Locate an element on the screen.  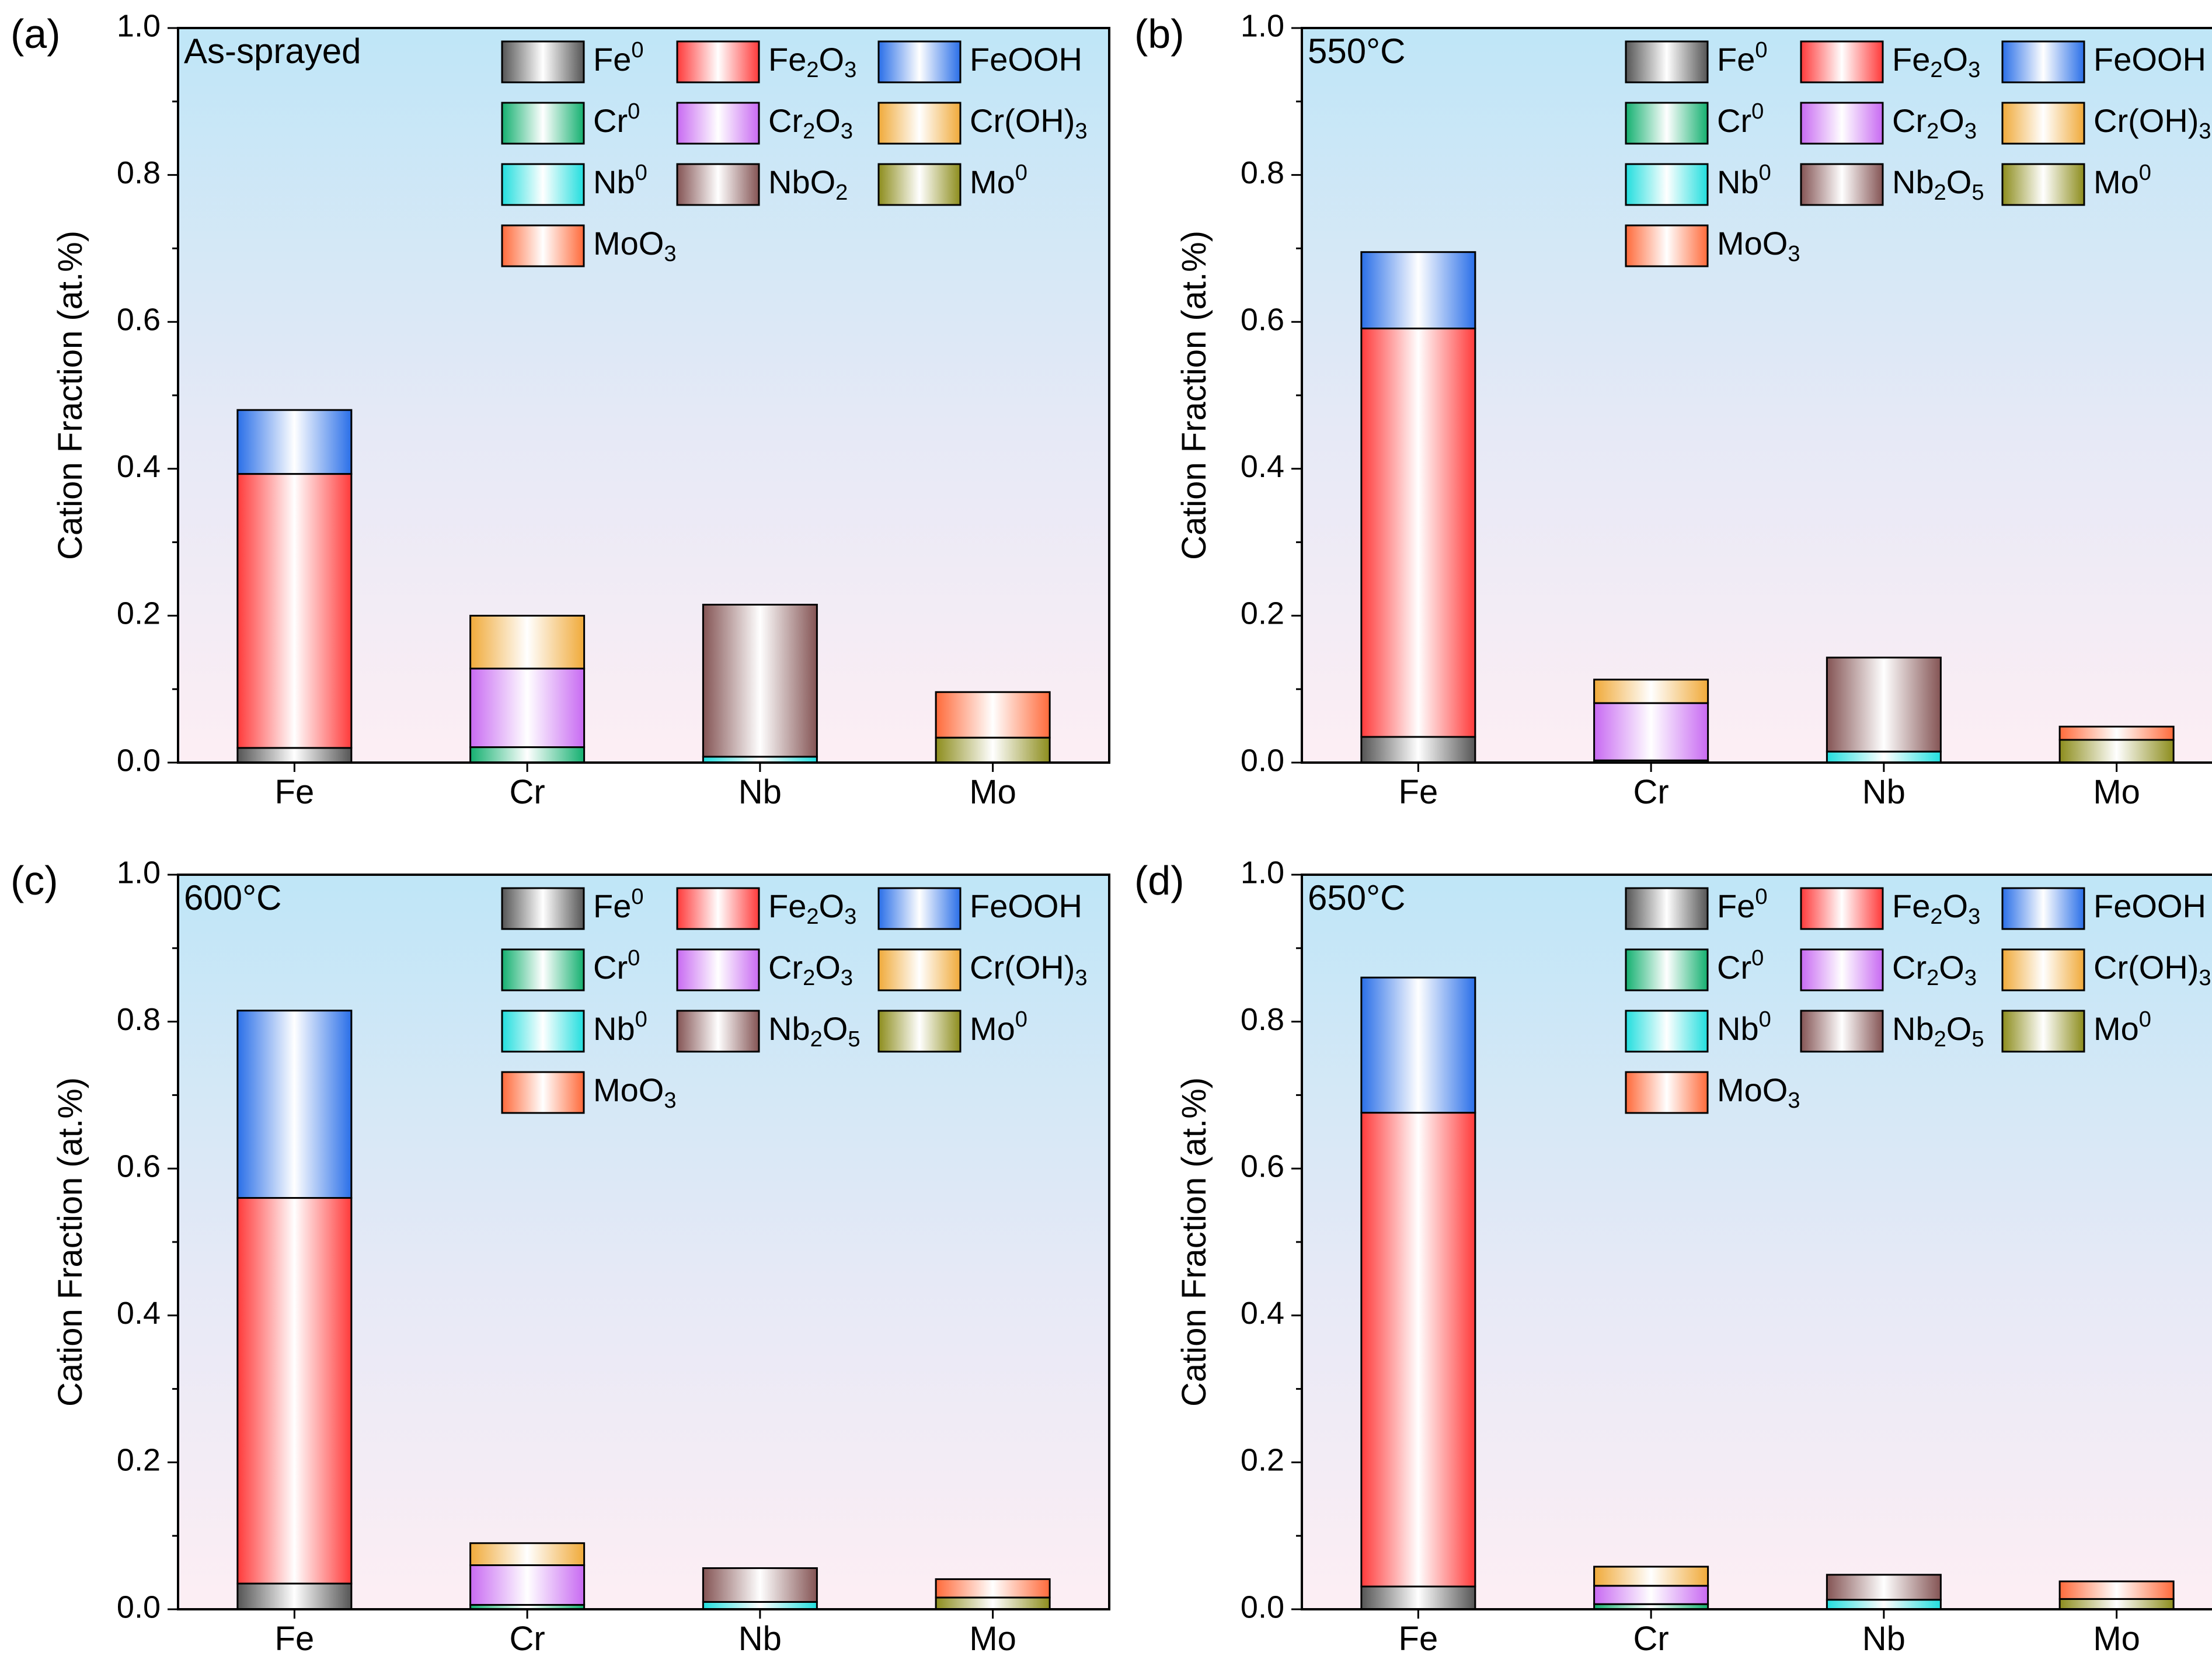
legend-label: Cr2O3​ is located at coordinates (1934, 969).